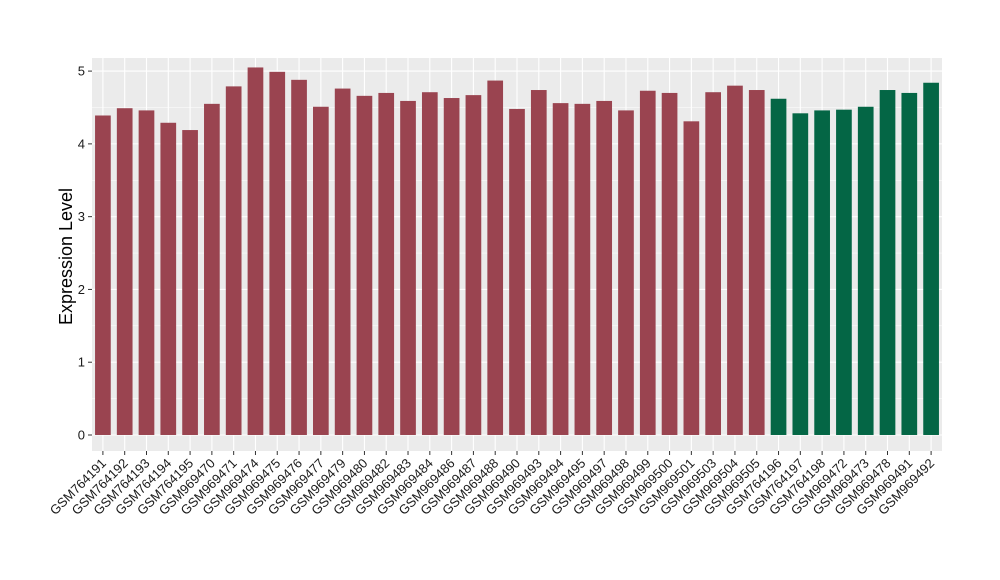 This screenshot has width=1000, height=580. Describe the element at coordinates (429, 263) in the screenshot. I see `bar-GSM969484` at that location.